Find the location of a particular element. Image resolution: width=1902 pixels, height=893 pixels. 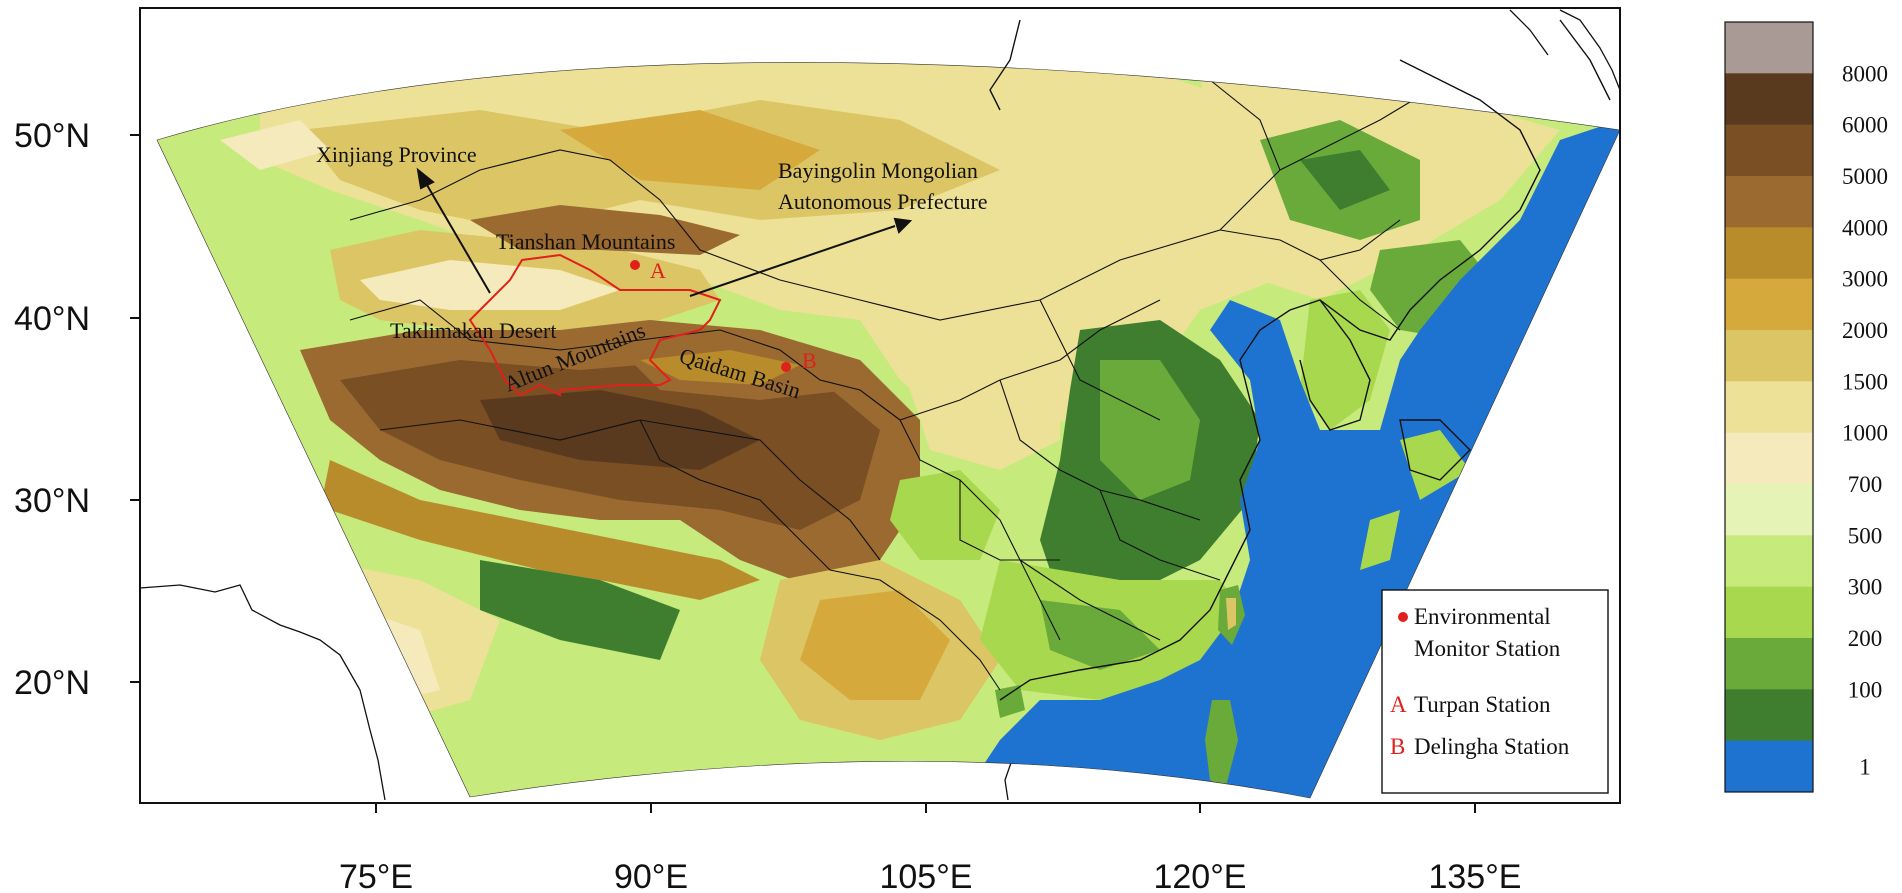

annotation-arrows is located at coordinates (664, 232).